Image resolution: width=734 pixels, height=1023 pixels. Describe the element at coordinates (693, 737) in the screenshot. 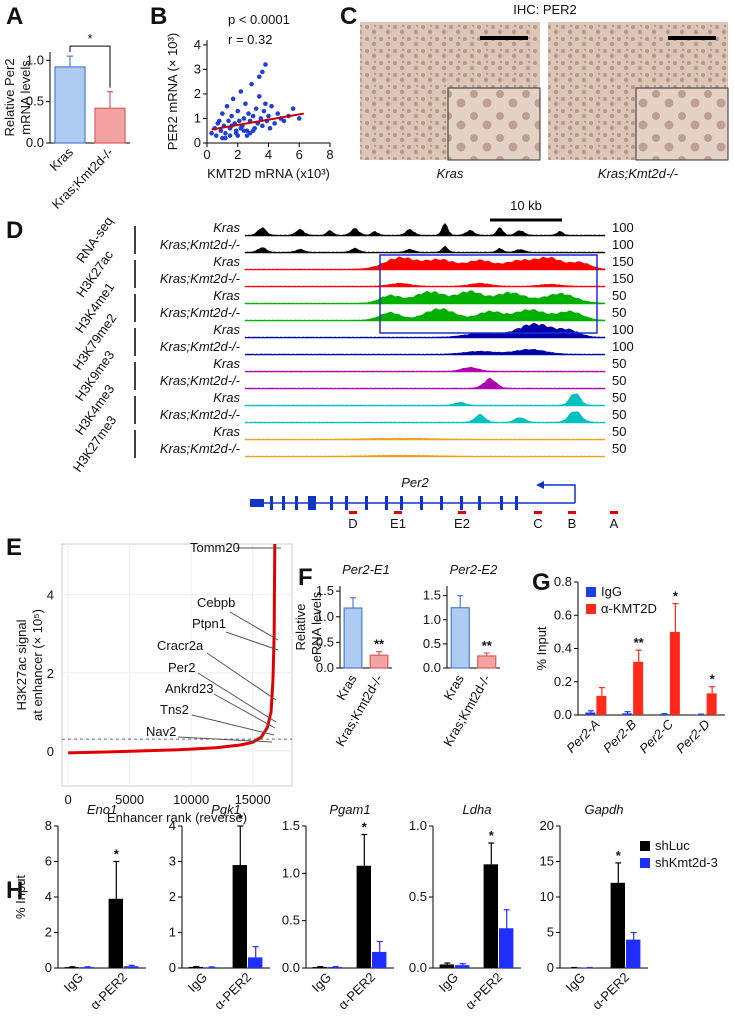

I see `x-tick-label: Per2-D` at that location.